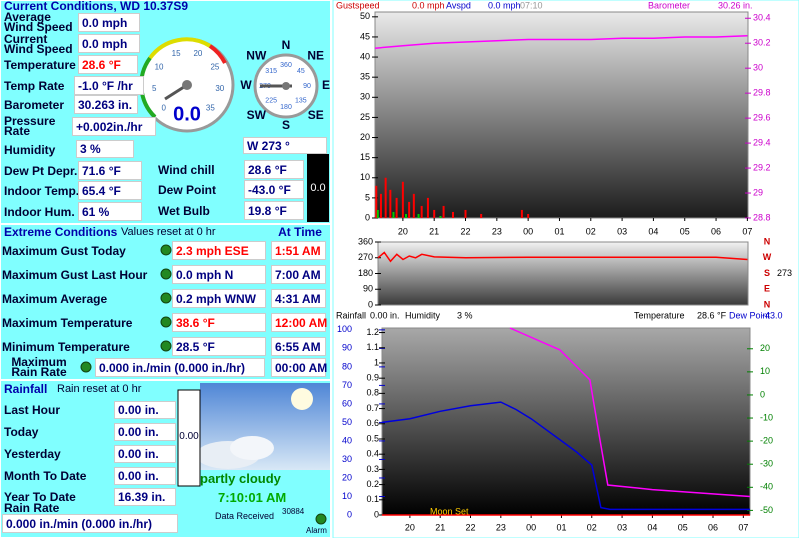  What do you see at coordinates (351, 315) in the screenshot?
I see `graph-header: Rainfall` at bounding box center [351, 315].